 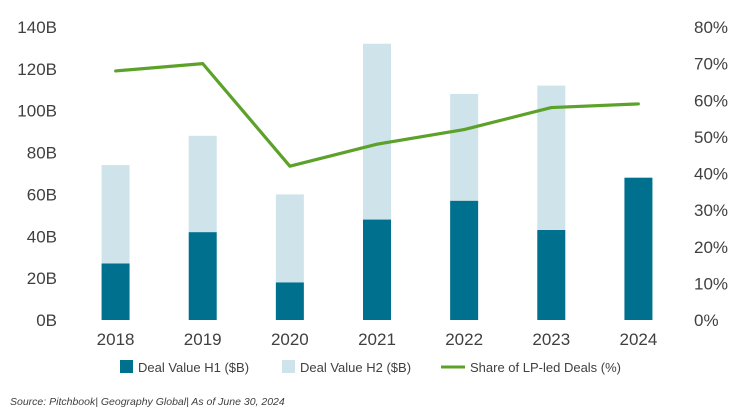 What do you see at coordinates (289, 238) in the screenshot?
I see `bar-h2-2020` at bounding box center [289, 238].